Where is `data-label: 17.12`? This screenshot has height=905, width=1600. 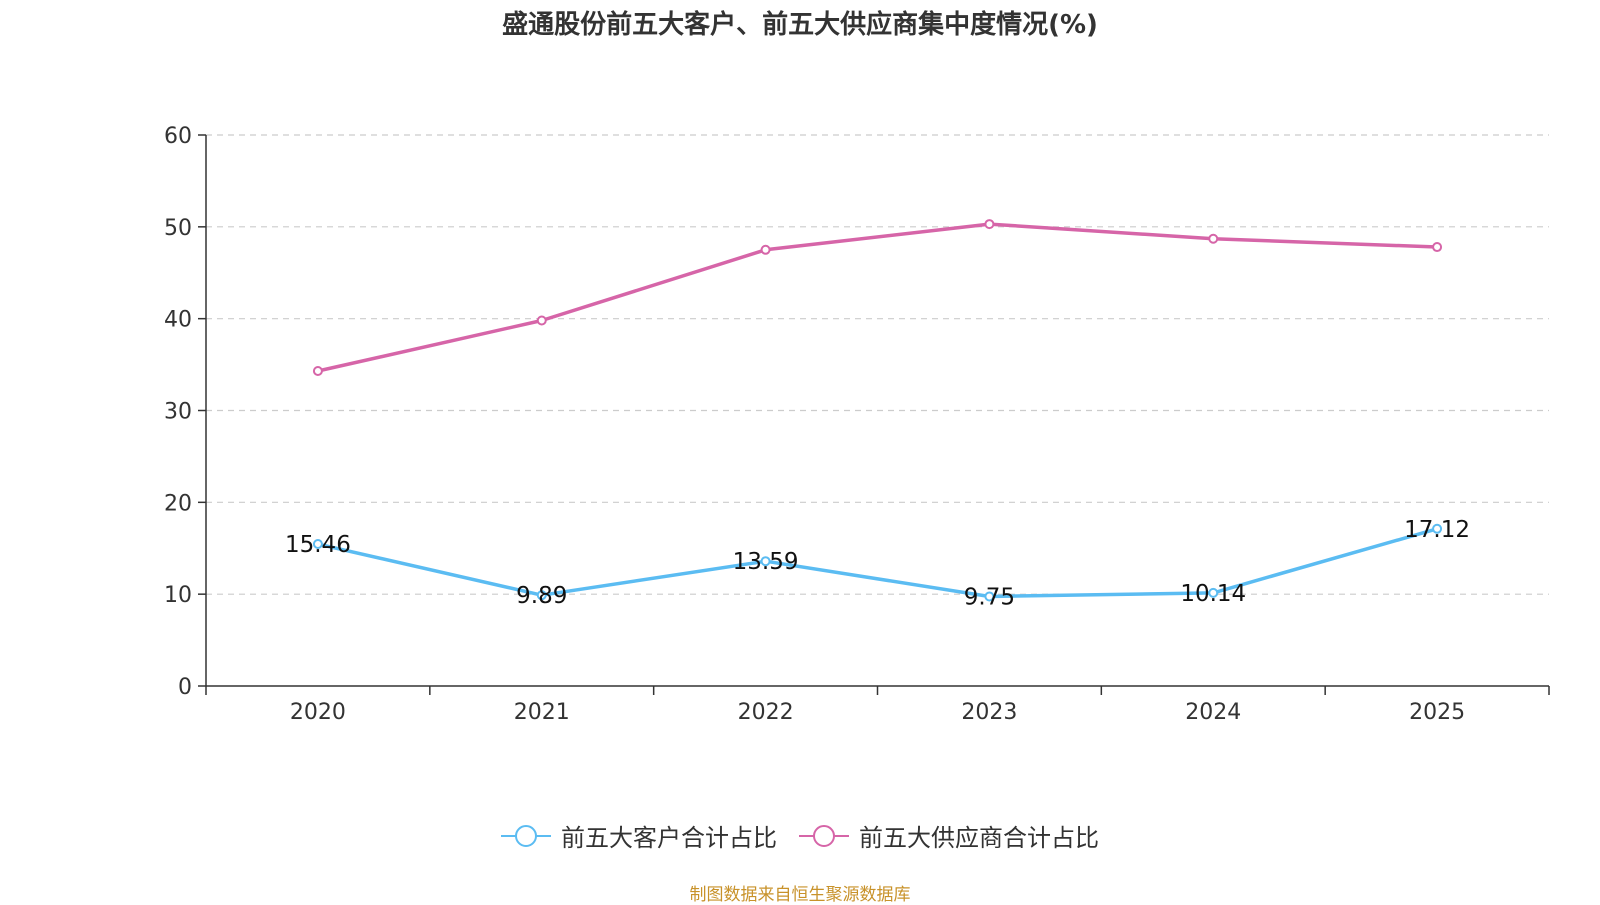
data-label: 17.12 is located at coordinates (1437, 530).